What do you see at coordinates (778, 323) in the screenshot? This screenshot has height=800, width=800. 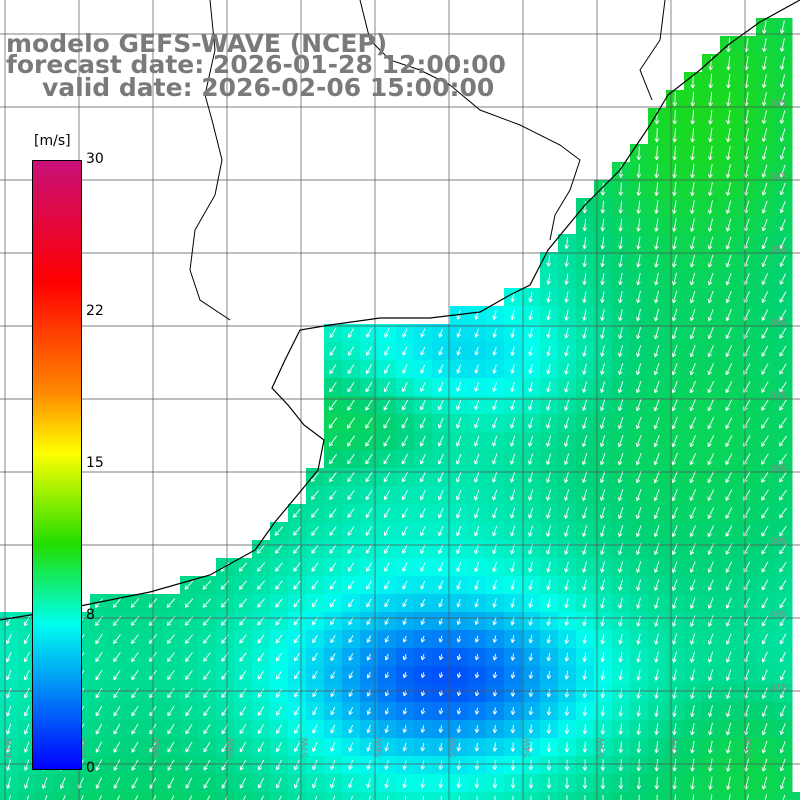 I see `lat-label: 36S` at bounding box center [778, 323].